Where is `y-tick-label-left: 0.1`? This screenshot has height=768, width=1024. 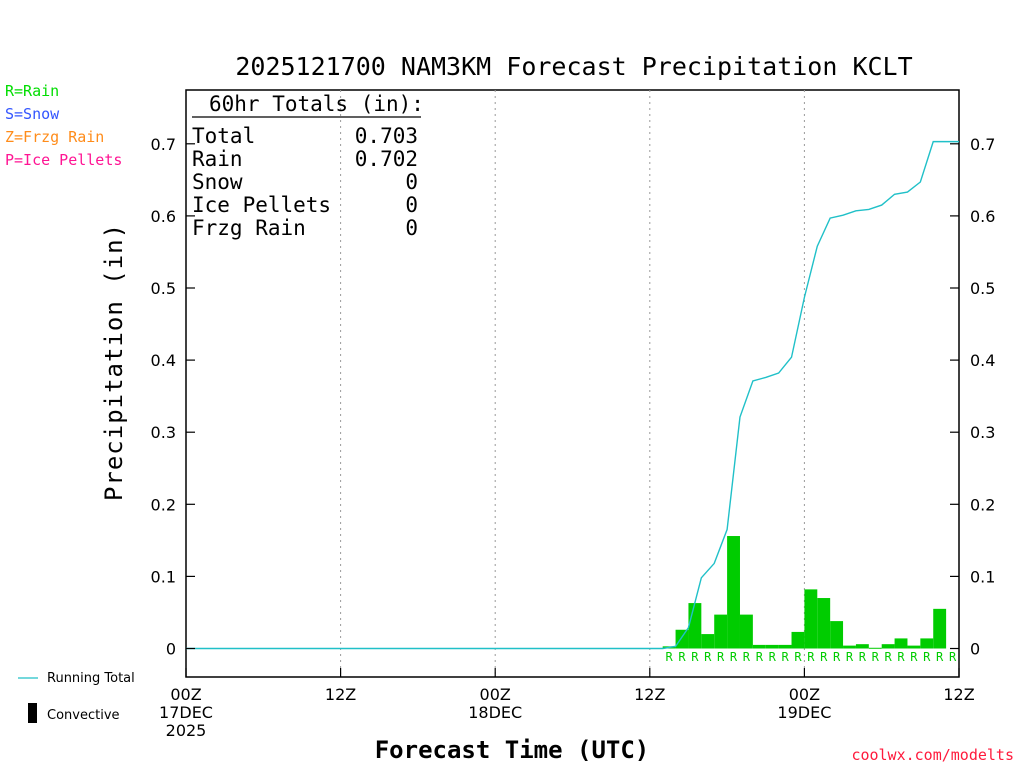
y-tick-label-left: 0.1 is located at coordinates (163, 576).